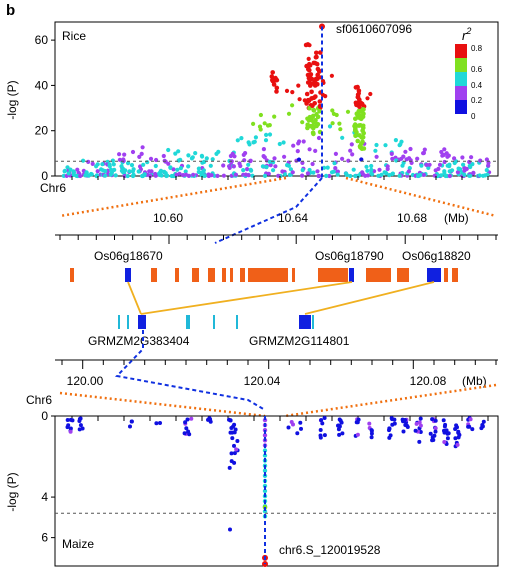 Image resolution: width=519 pixels, height=578 pixels. Describe the element at coordinates (390, 400) in the screenshot. I see `maize-zoom-line-right` at that location.